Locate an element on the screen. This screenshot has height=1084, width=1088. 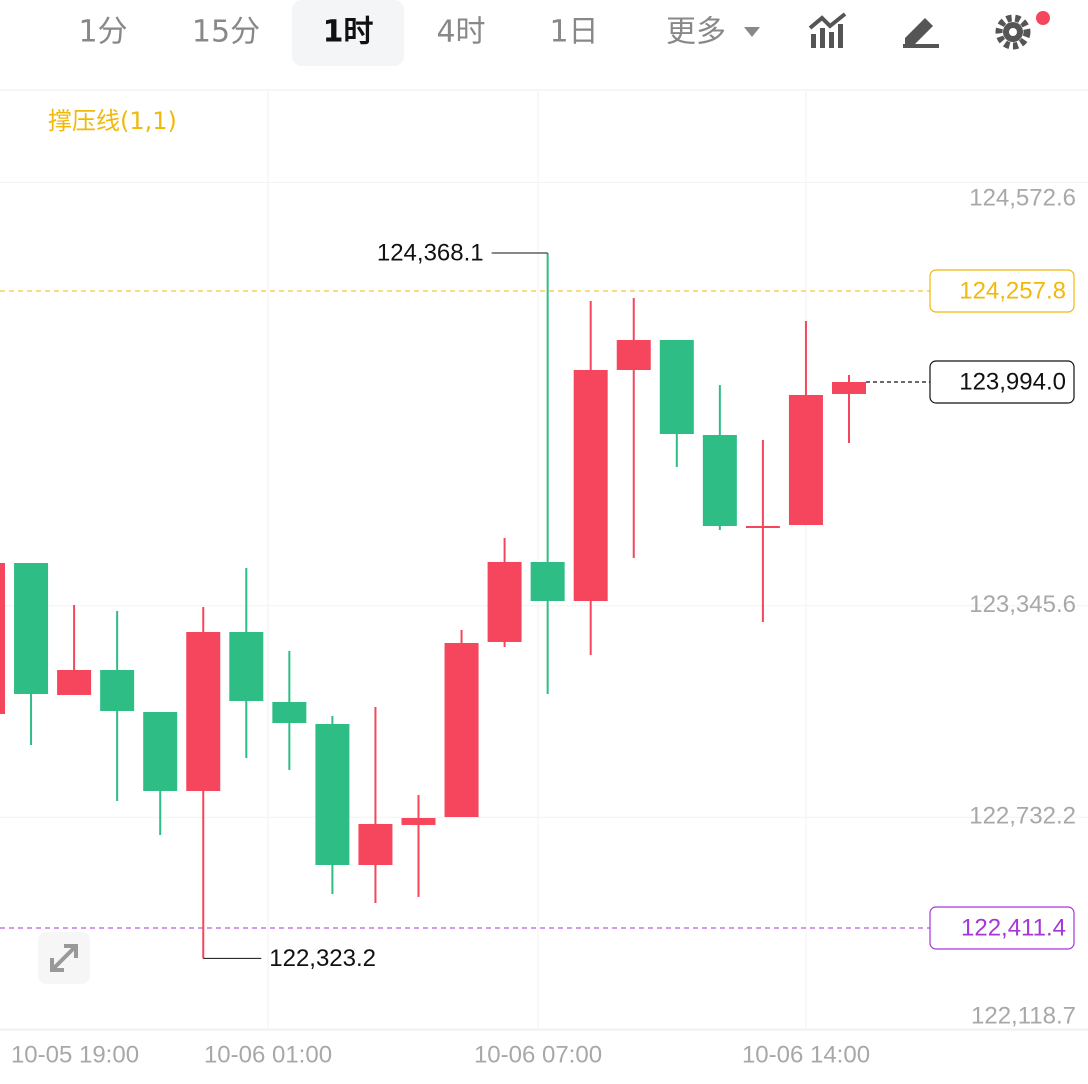
tab: 1时 is located at coordinates (348, 32).